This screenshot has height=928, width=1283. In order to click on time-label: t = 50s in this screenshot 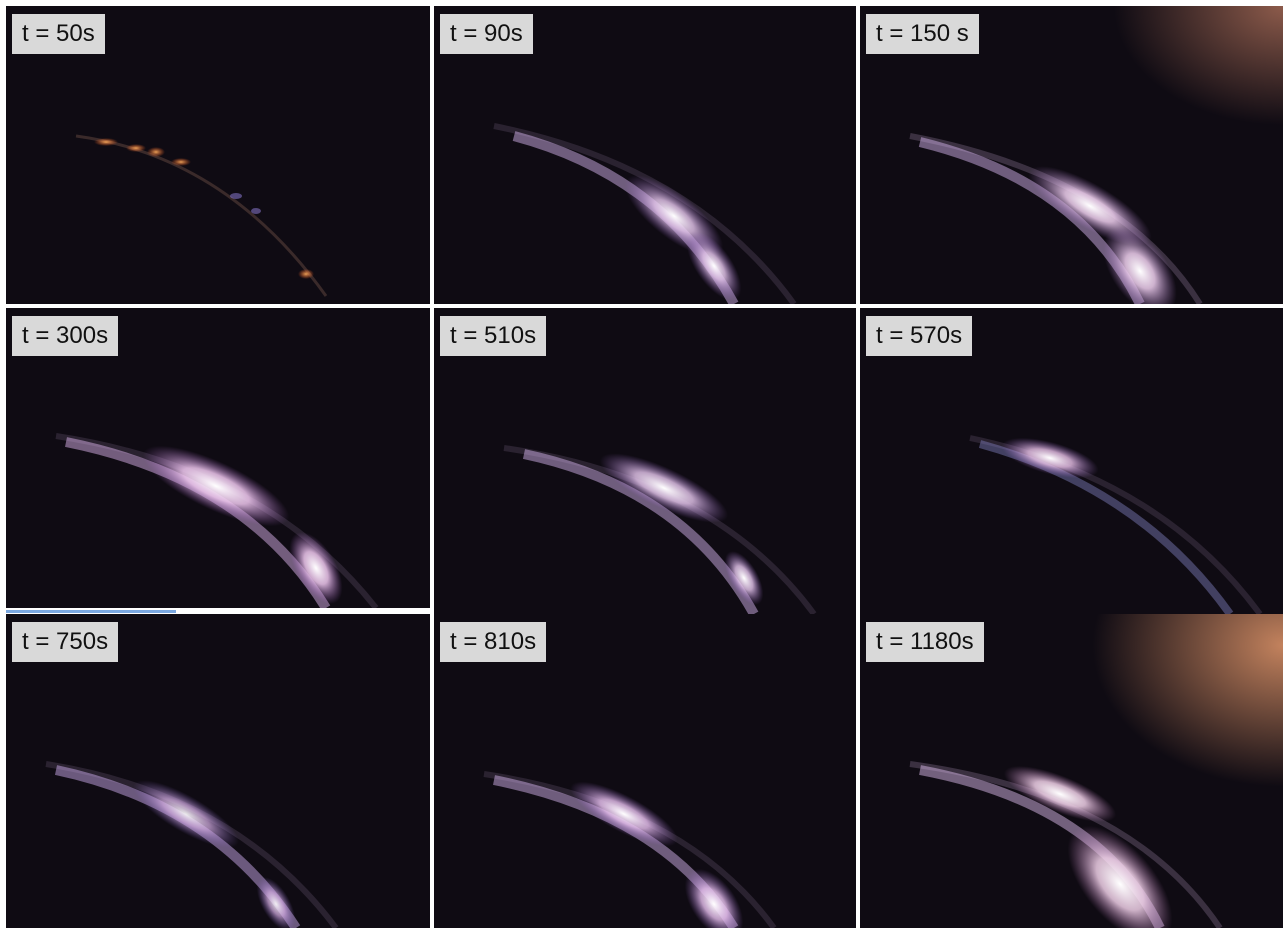, I will do `click(58, 34)`.